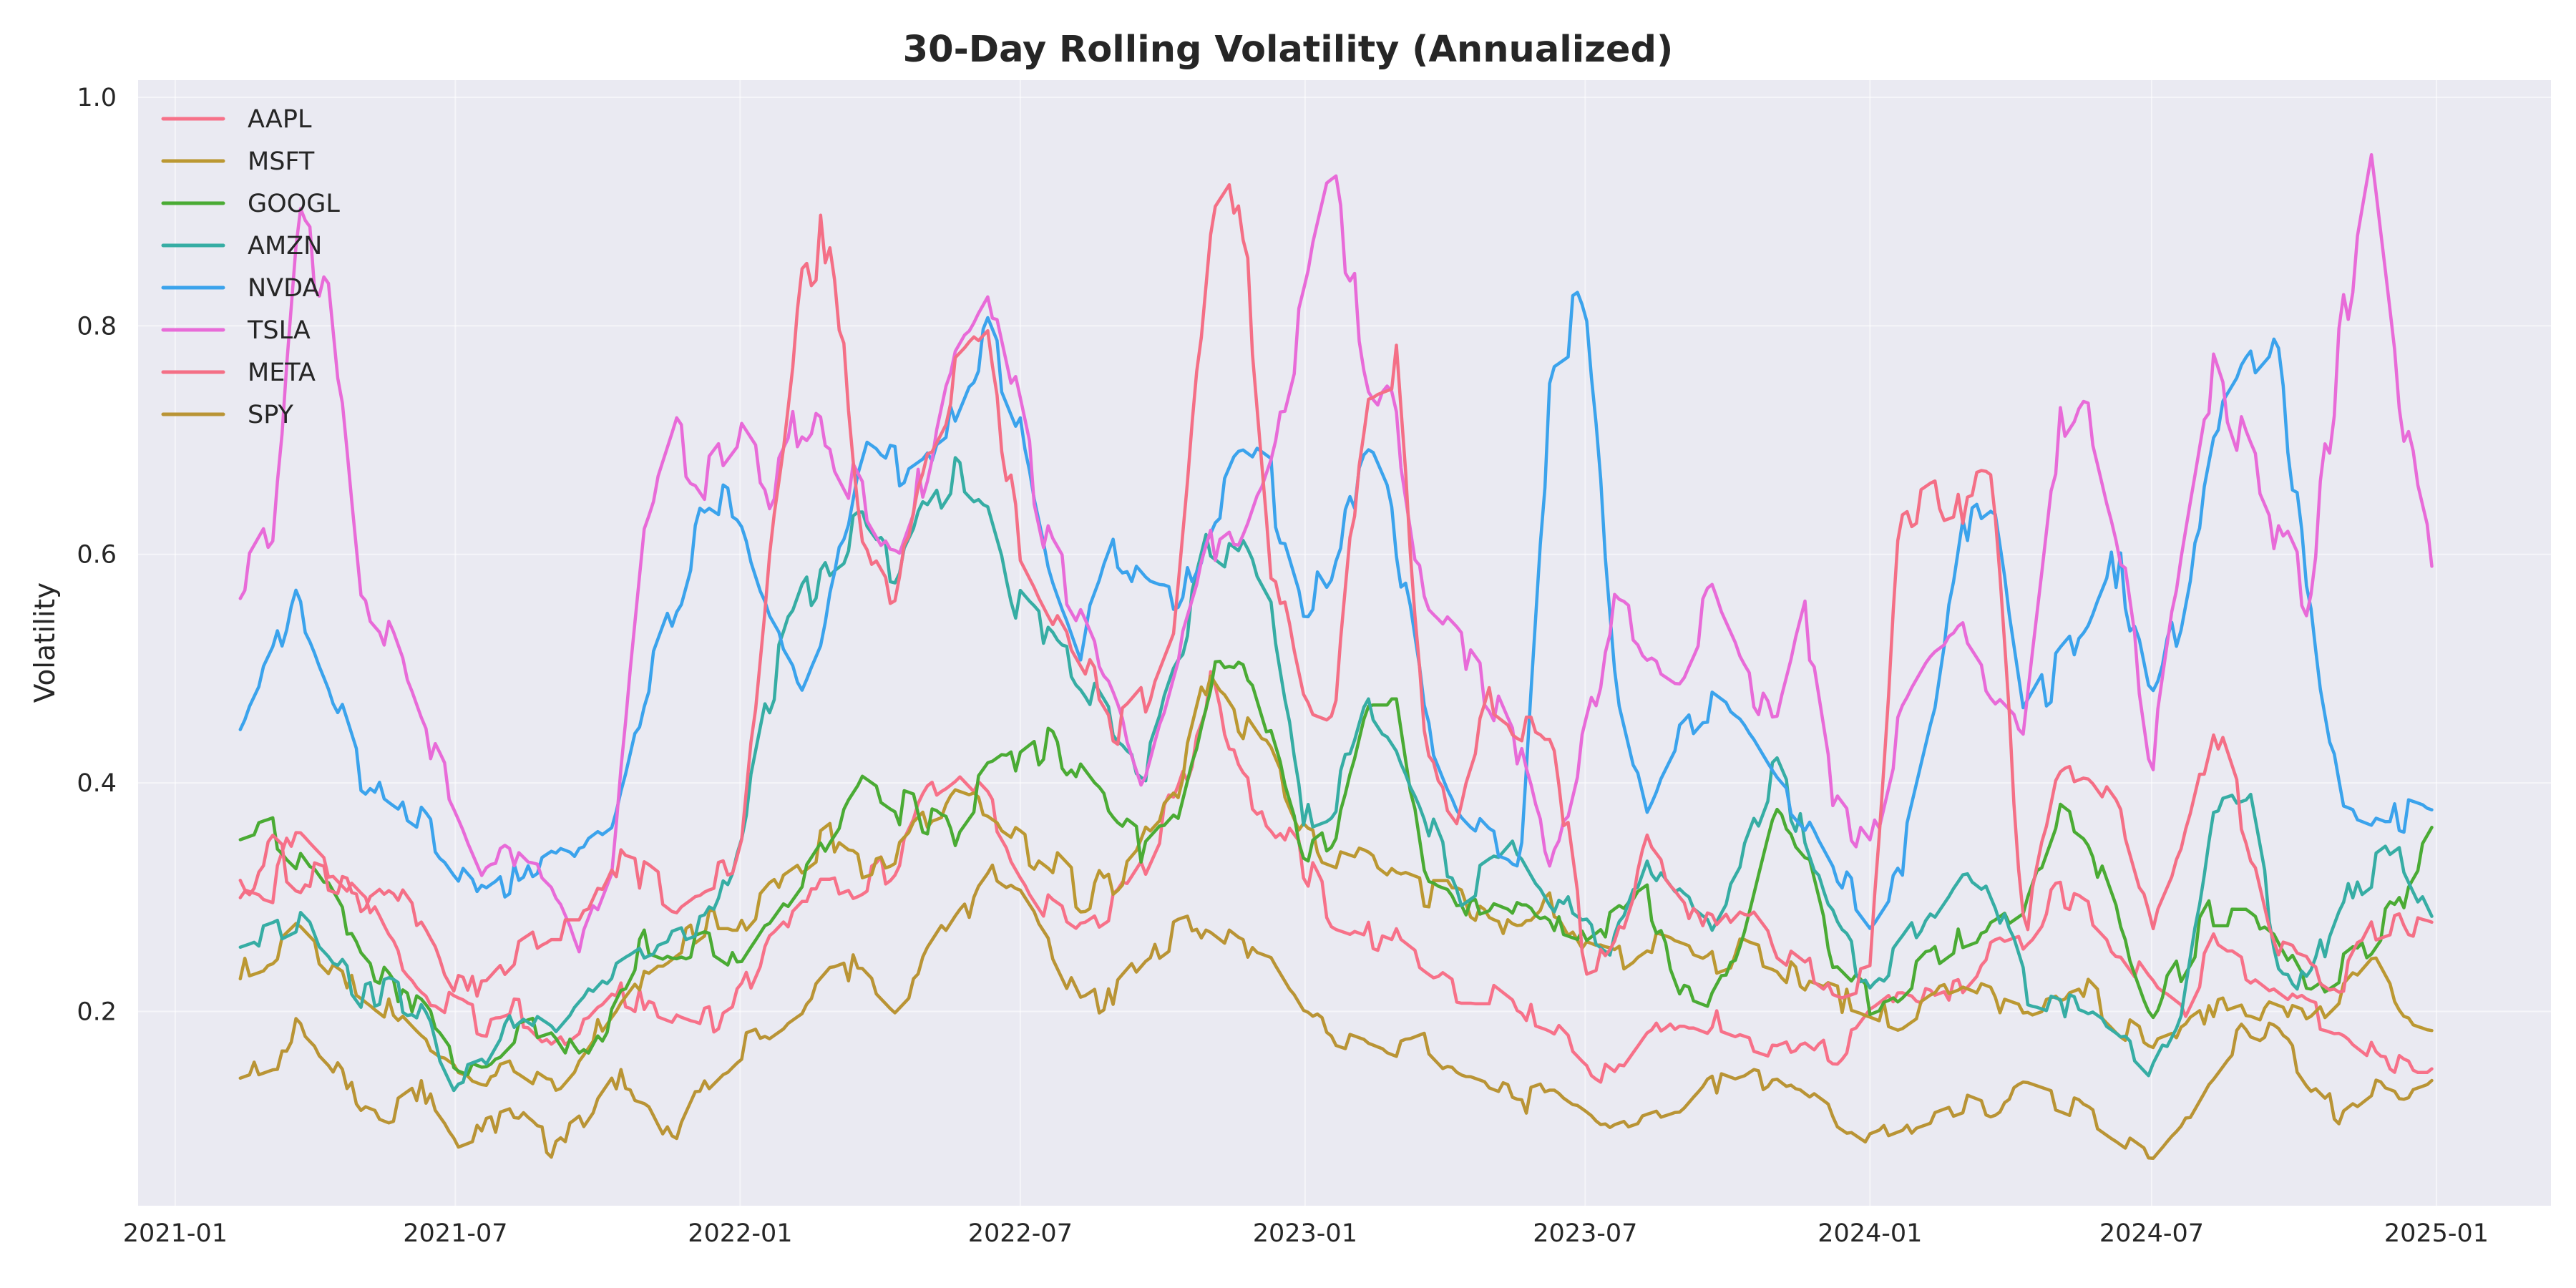 The height and width of the screenshot is (1288, 2576). I want to click on legend-label-tsla: TSLA, so click(279, 330).